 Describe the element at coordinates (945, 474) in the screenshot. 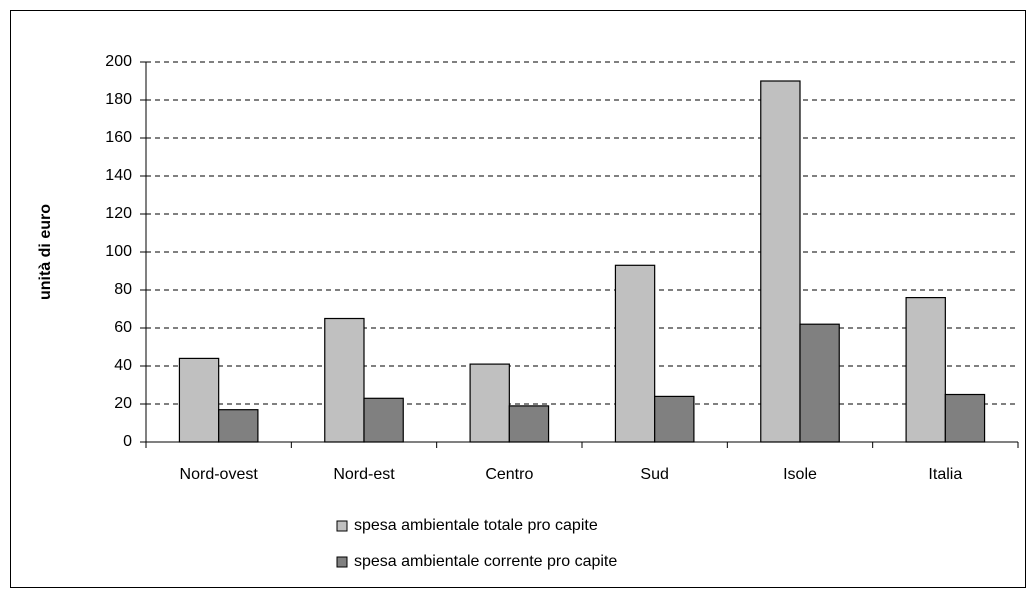

I see `x-tick-label: Italia` at that location.